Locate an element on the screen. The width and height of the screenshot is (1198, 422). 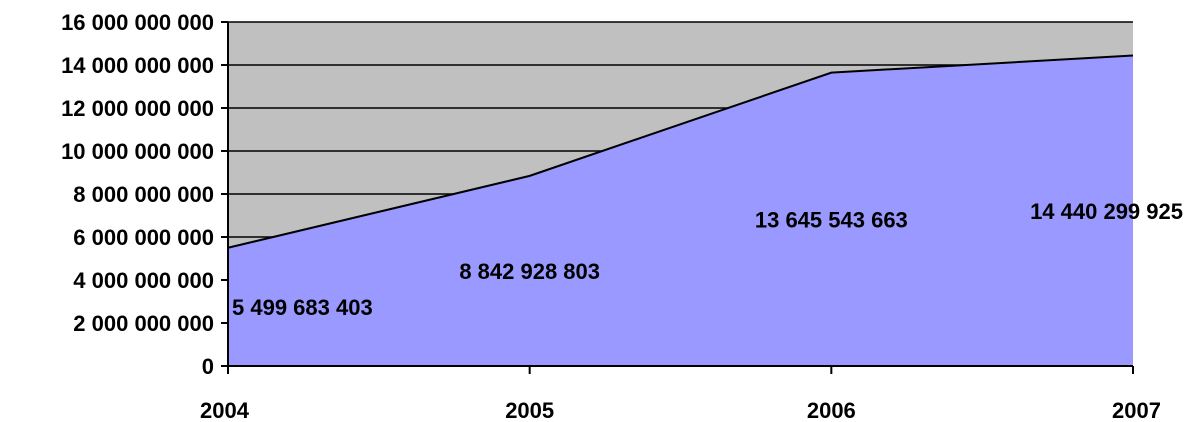
x-tick-label: 2007 is located at coordinates (1136, 410).